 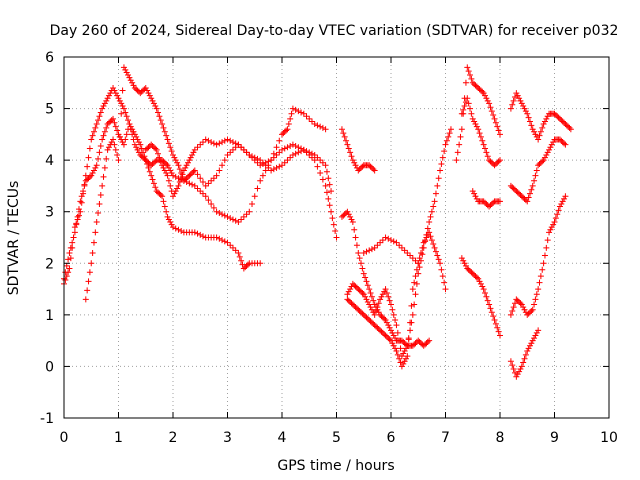 What do you see at coordinates (500, 438) in the screenshot?
I see `x-tick-label: 8` at bounding box center [500, 438].